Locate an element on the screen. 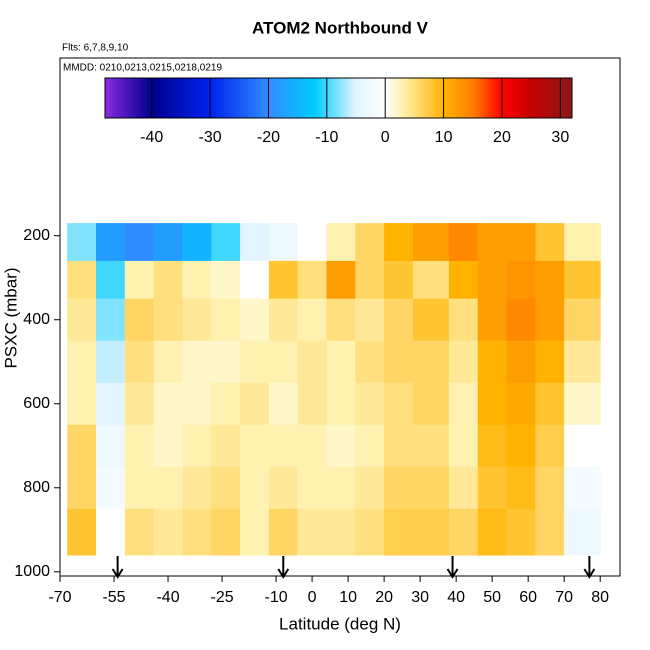  colorbar-tick-label: -20 is located at coordinates (268, 137).